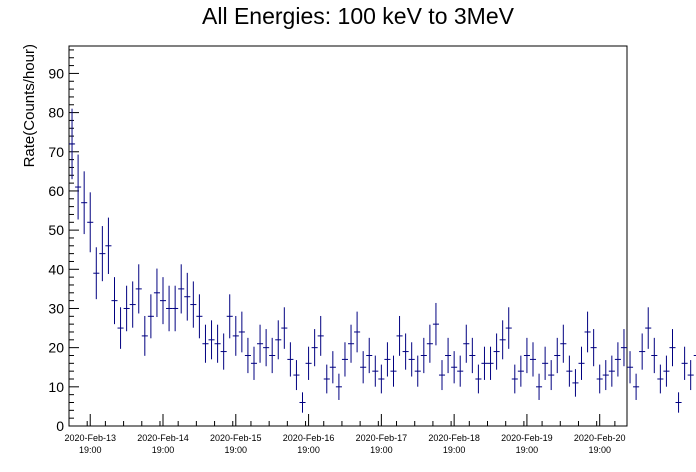 This screenshot has height=472, width=696. What do you see at coordinates (56, 348) in the screenshot?
I see `y-tick-label: 20` at bounding box center [56, 348].